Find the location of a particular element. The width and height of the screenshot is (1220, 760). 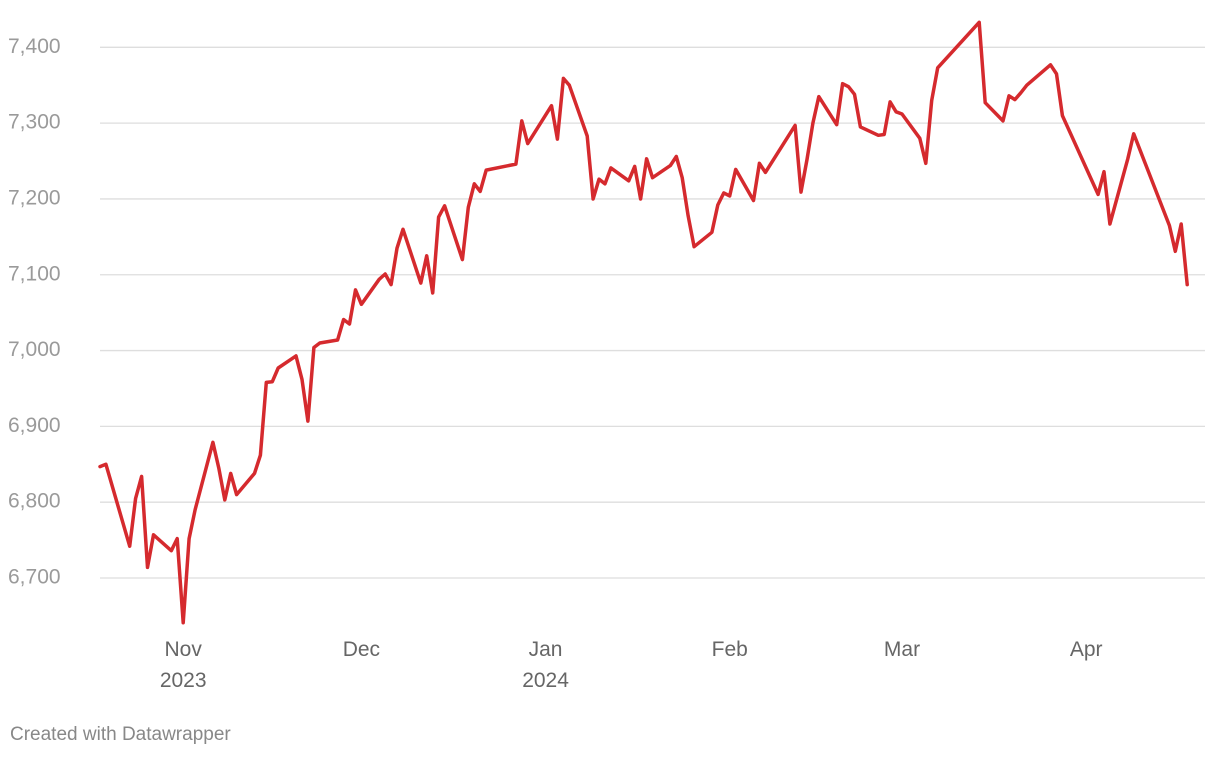

x-tick-label: Dec is located at coordinates (361, 649).